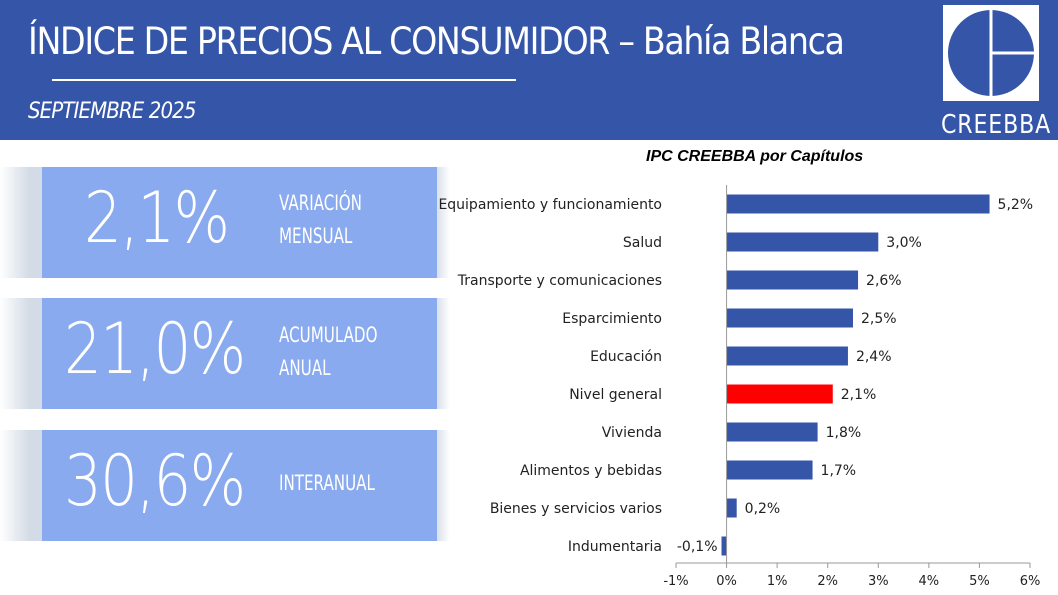 This screenshot has height=595, width=1058. What do you see at coordinates (763, 509) in the screenshot?
I see `data-label: 0,2%` at bounding box center [763, 509].